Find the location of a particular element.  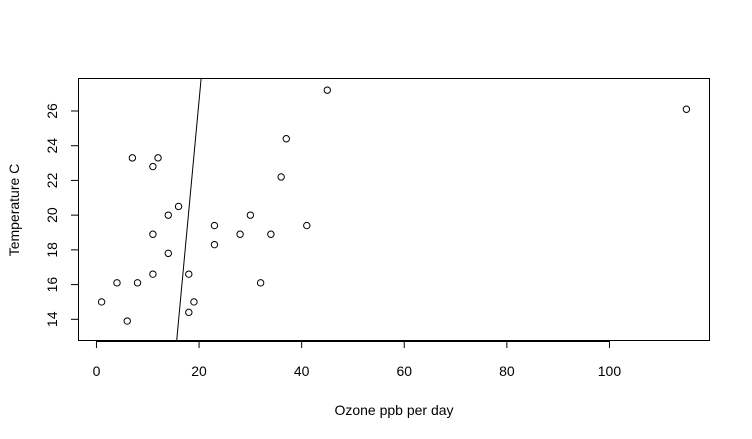

y-tick-label: 14 is located at coordinates (52, 319).